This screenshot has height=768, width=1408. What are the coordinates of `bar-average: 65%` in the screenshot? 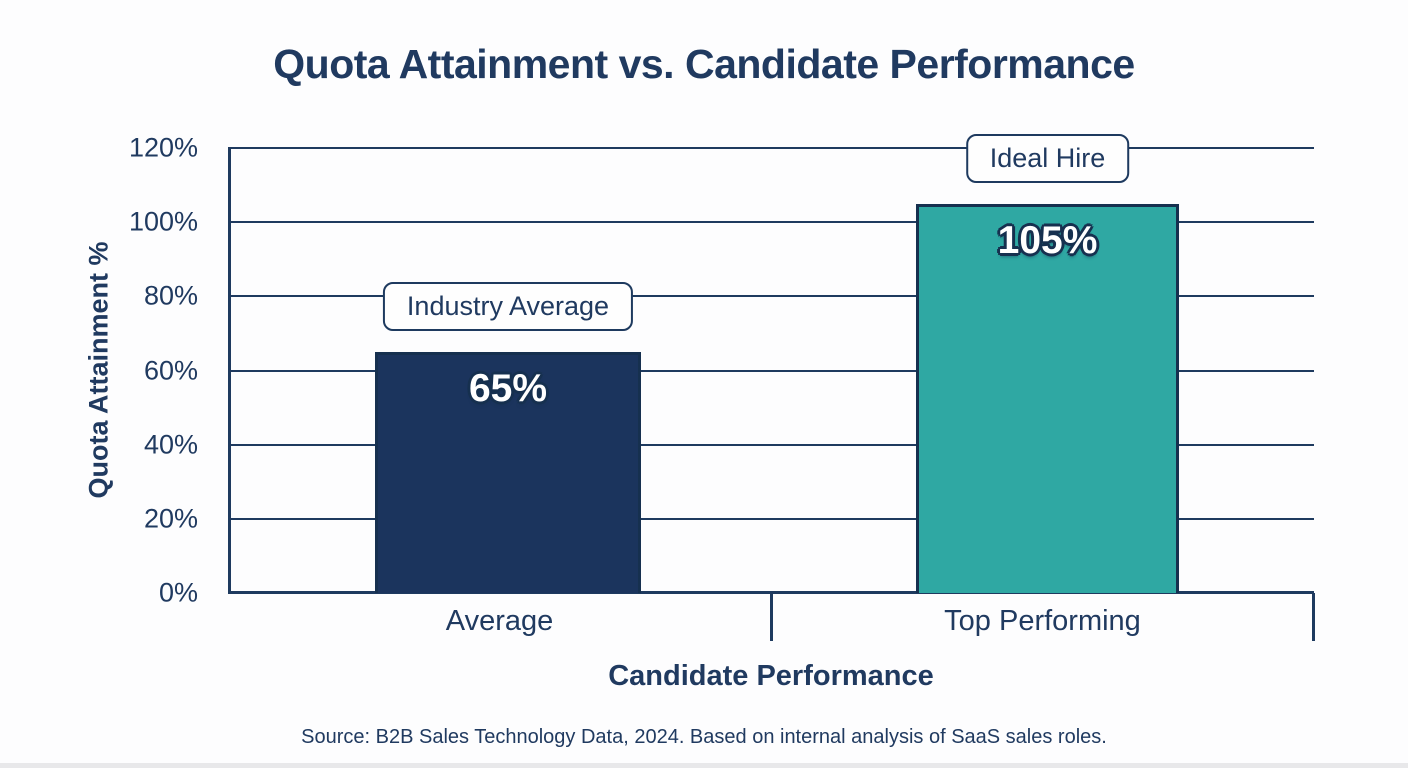 It's located at (508, 472).